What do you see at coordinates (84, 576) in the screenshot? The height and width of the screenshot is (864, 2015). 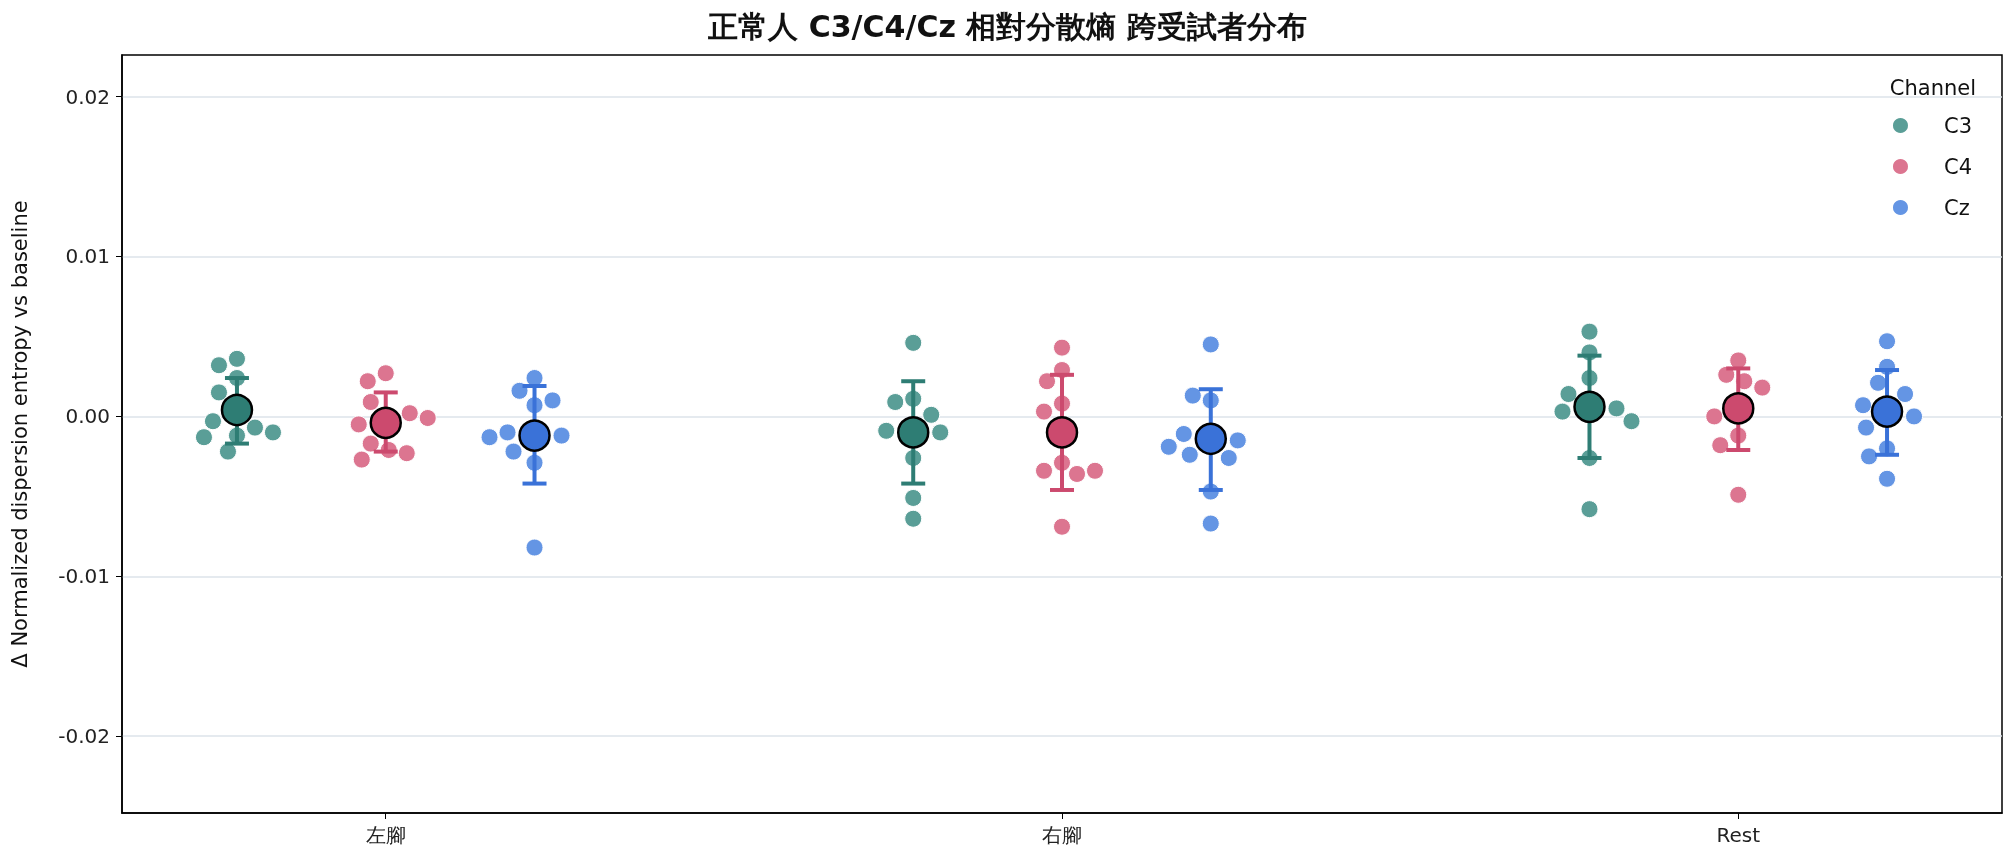 I see `y-tick-label: -0.01` at bounding box center [84, 576].